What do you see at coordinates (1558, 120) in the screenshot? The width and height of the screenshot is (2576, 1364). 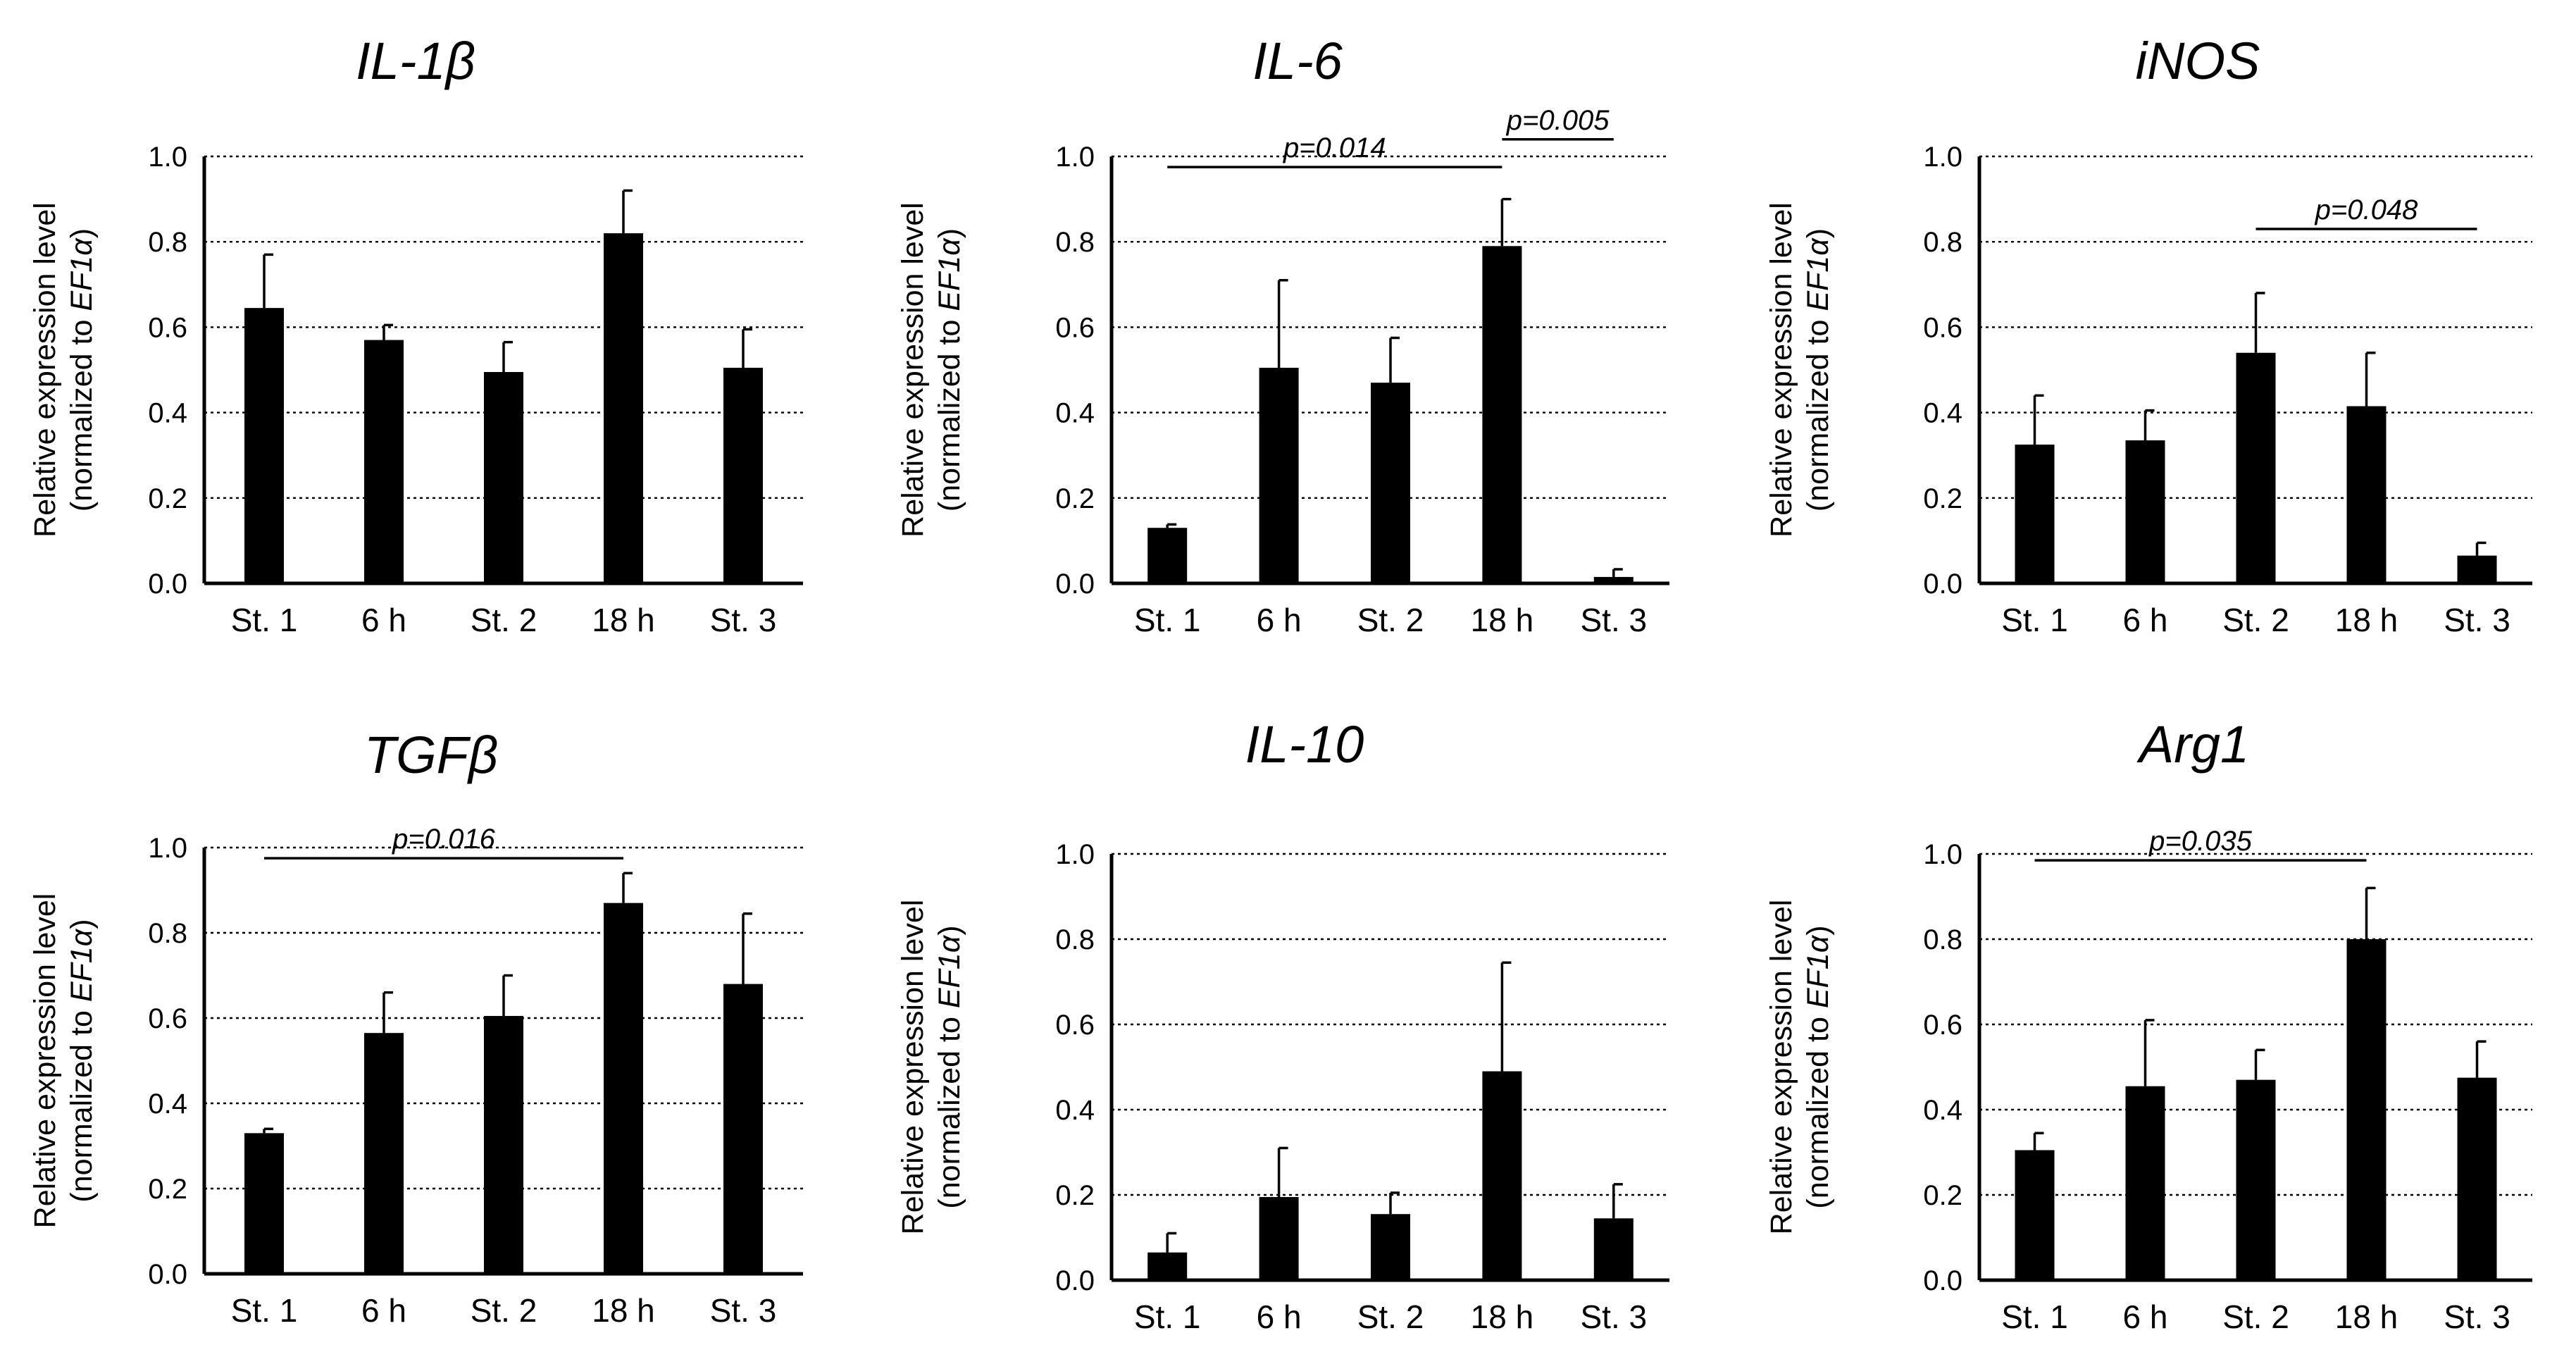 I see `p-value-label: p=0.005` at bounding box center [1558, 120].